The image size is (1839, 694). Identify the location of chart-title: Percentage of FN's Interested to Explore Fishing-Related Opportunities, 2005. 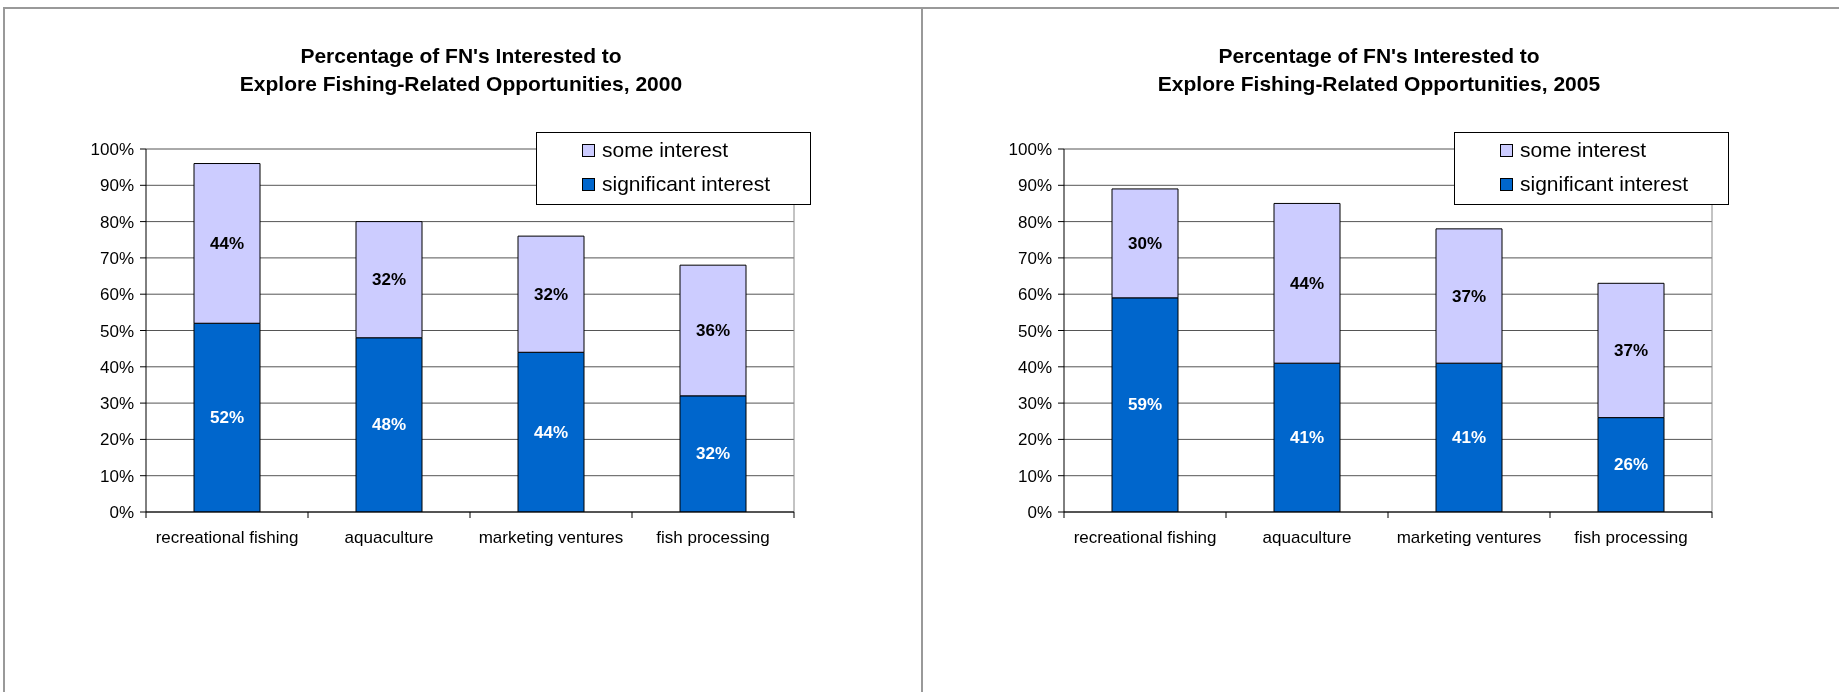
(1379, 70).